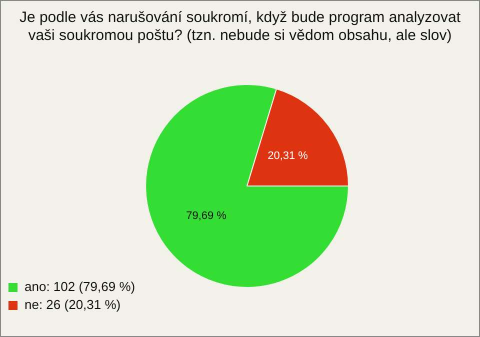  Describe the element at coordinates (288, 156) in the screenshot. I see `data-label: 20,31 %` at that location.